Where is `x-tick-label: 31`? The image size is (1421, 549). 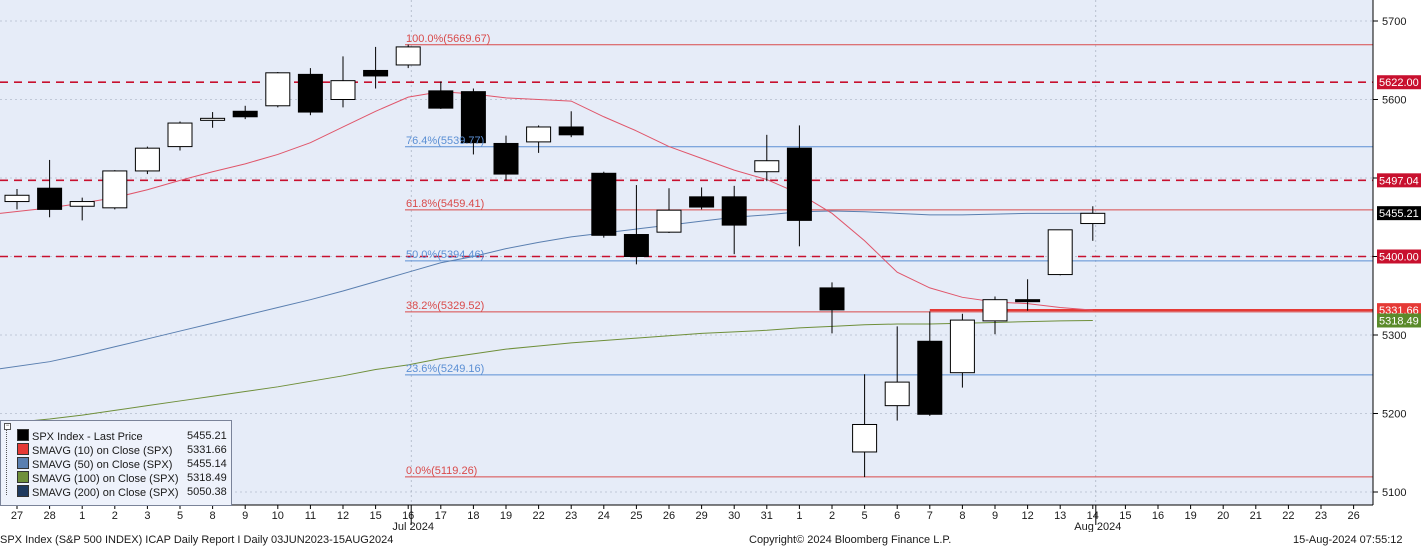
x-tick-label: 31 is located at coordinates (767, 516).